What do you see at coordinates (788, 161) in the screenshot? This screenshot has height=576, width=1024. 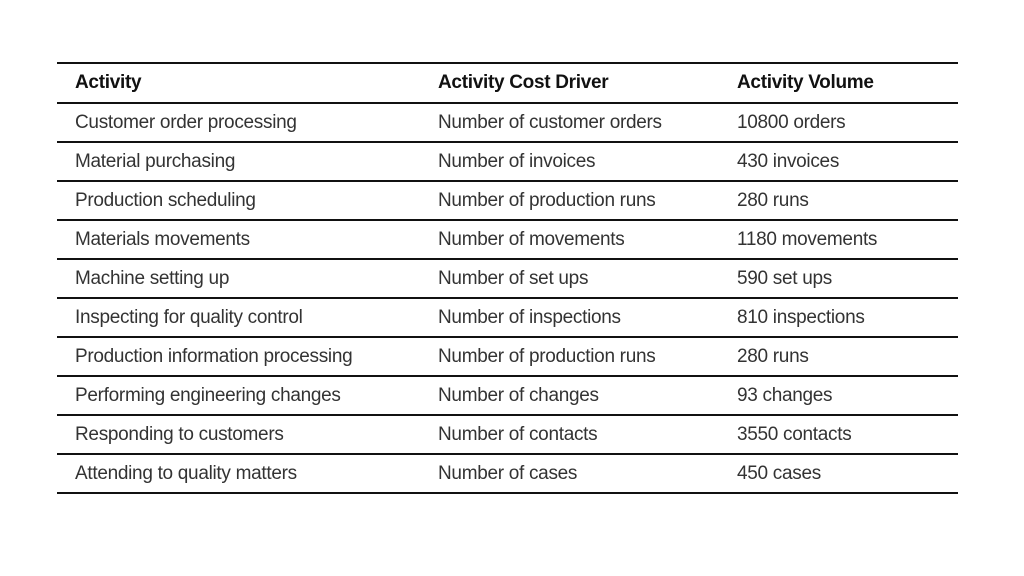 I see `volume-cell: 430 invoices` at bounding box center [788, 161].